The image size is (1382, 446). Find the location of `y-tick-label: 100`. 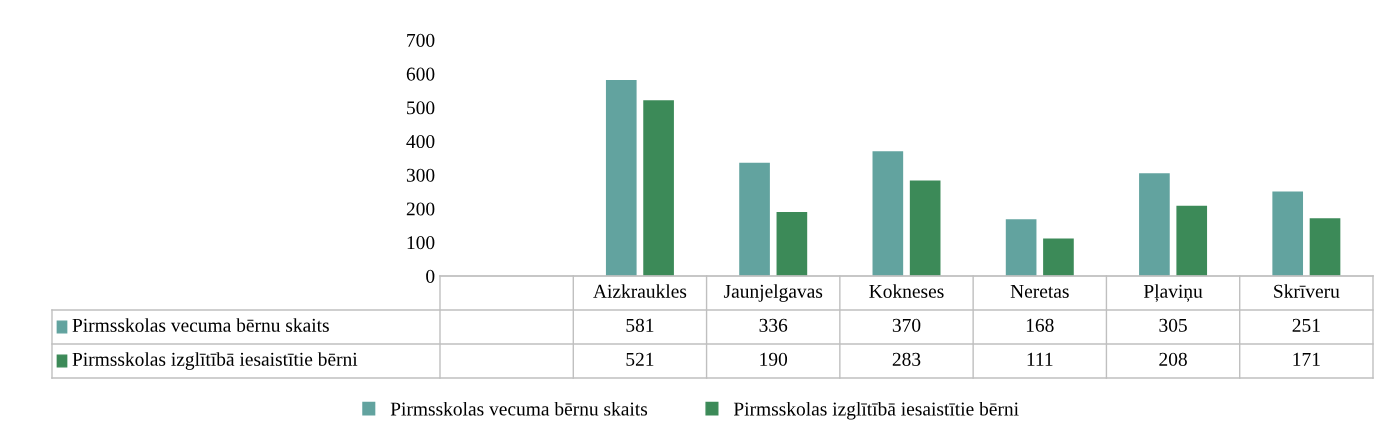

y-tick-label: 100 is located at coordinates (421, 243).